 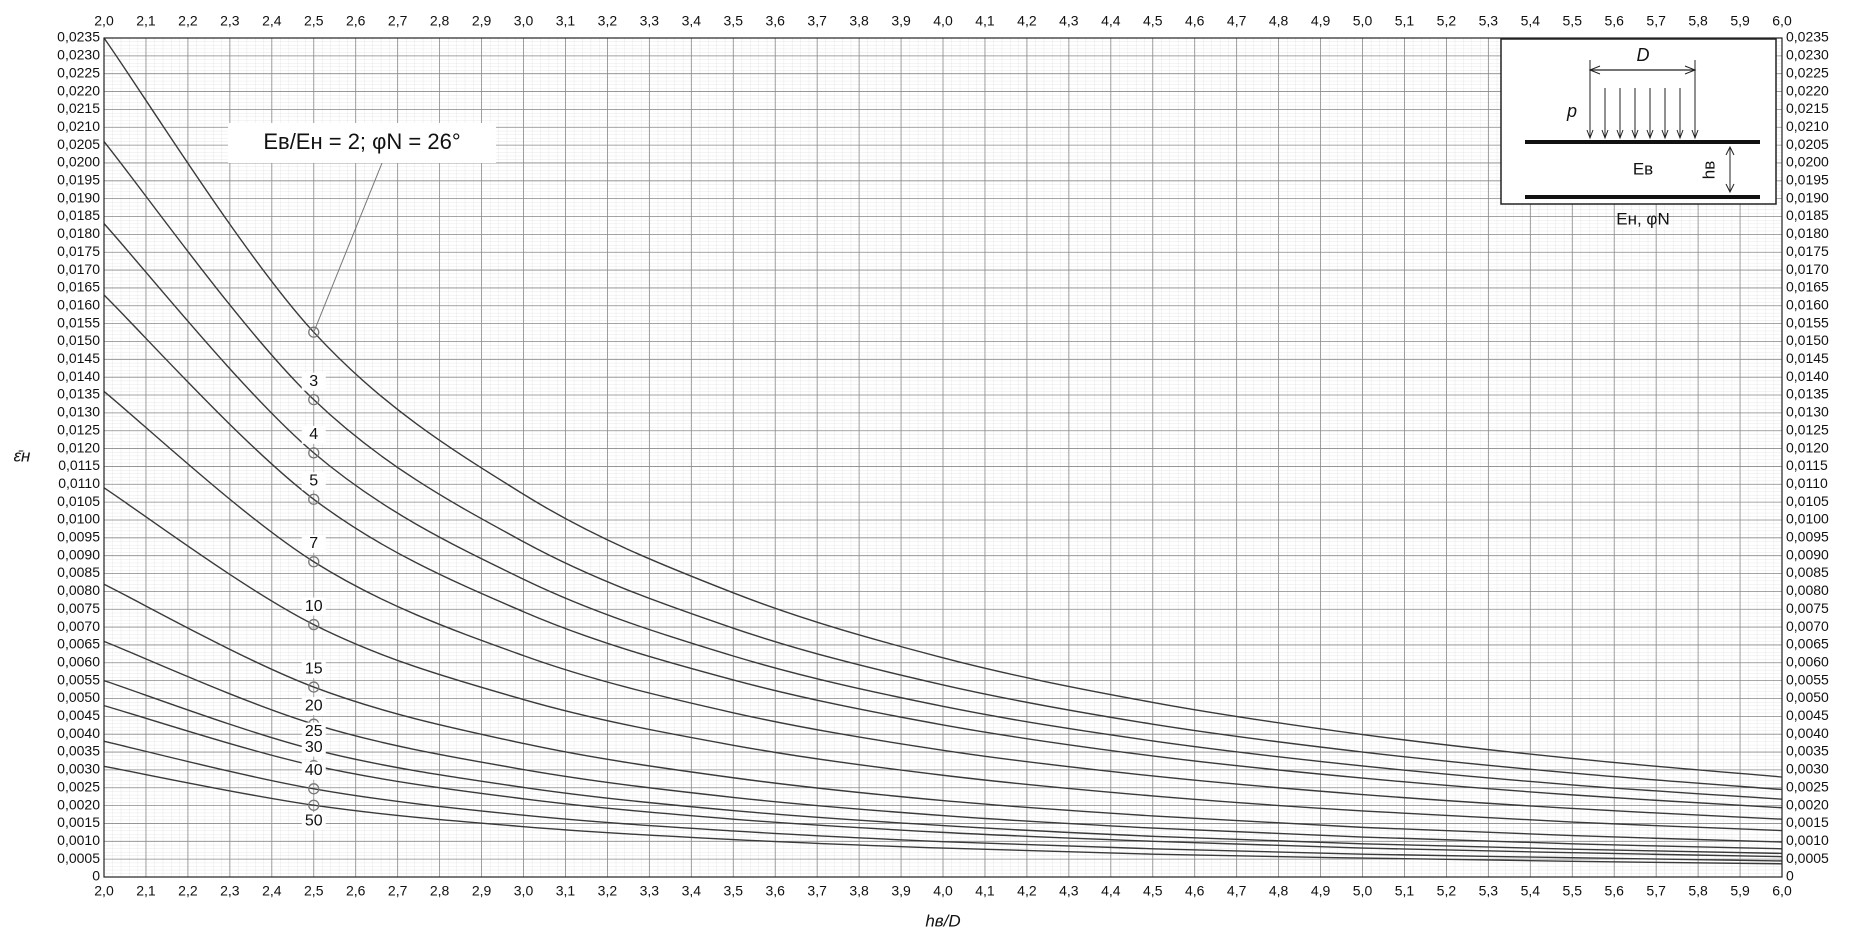 I want to click on y-tick-label-right: 0,0135, so click(x=1807, y=394).